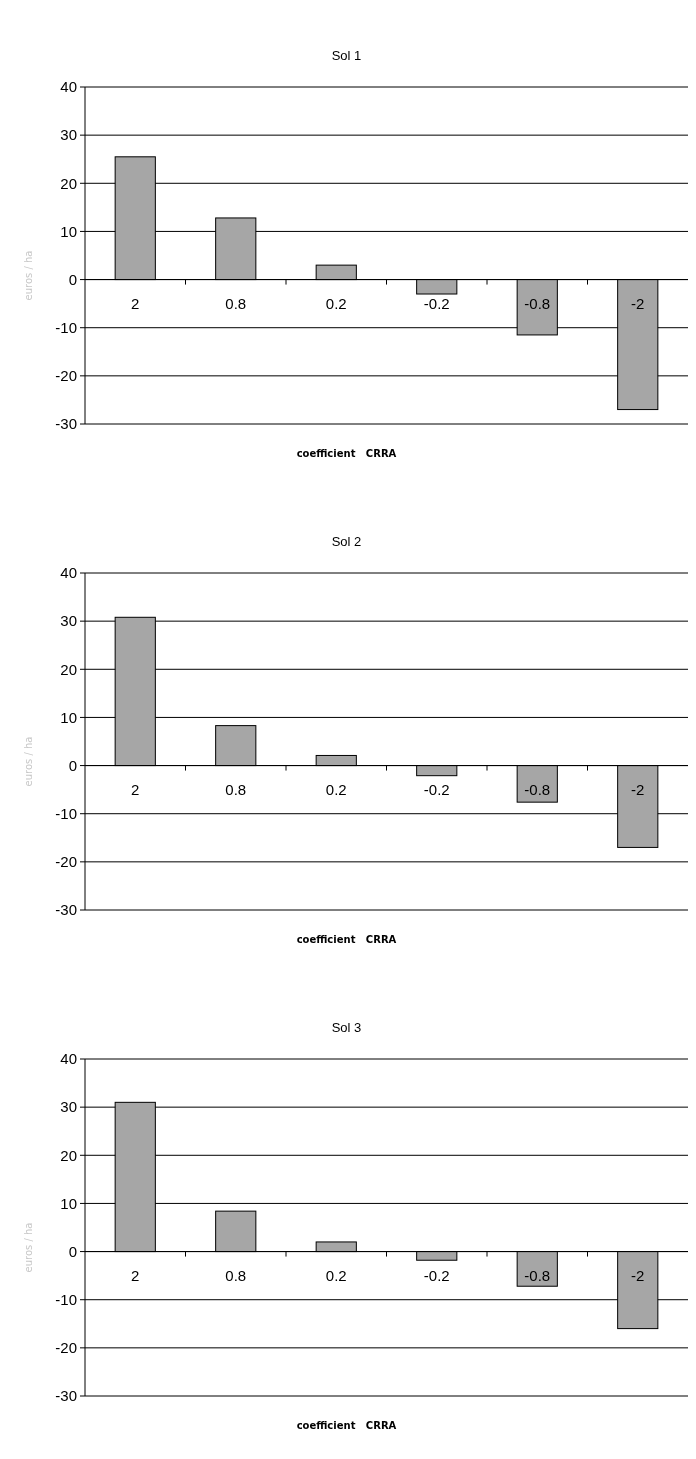  What do you see at coordinates (346, 1027) in the screenshot?
I see `chart-title: Sol 3` at bounding box center [346, 1027].